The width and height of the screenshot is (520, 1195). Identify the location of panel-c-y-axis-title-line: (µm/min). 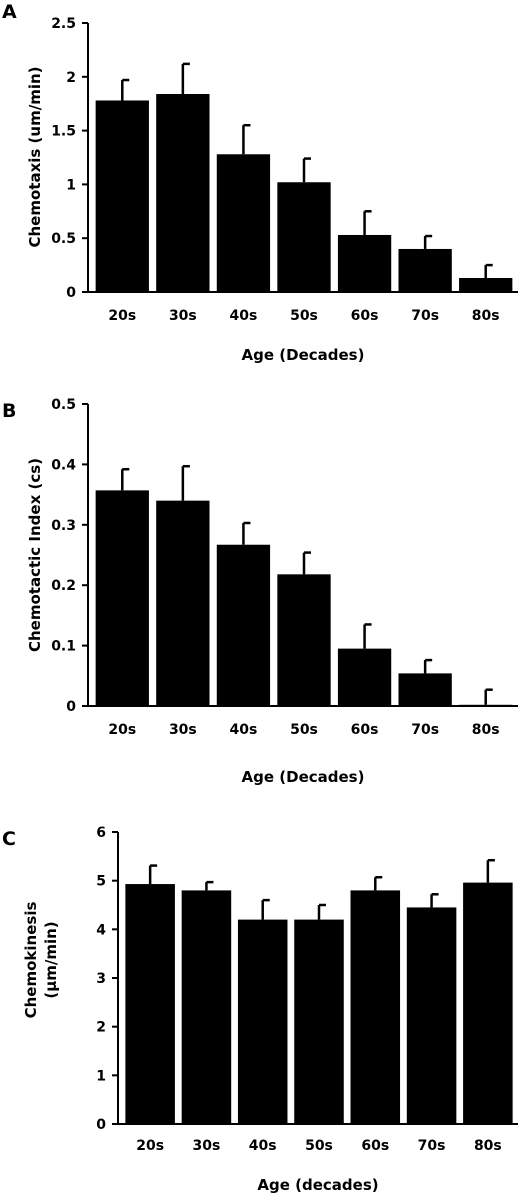
(51, 959).